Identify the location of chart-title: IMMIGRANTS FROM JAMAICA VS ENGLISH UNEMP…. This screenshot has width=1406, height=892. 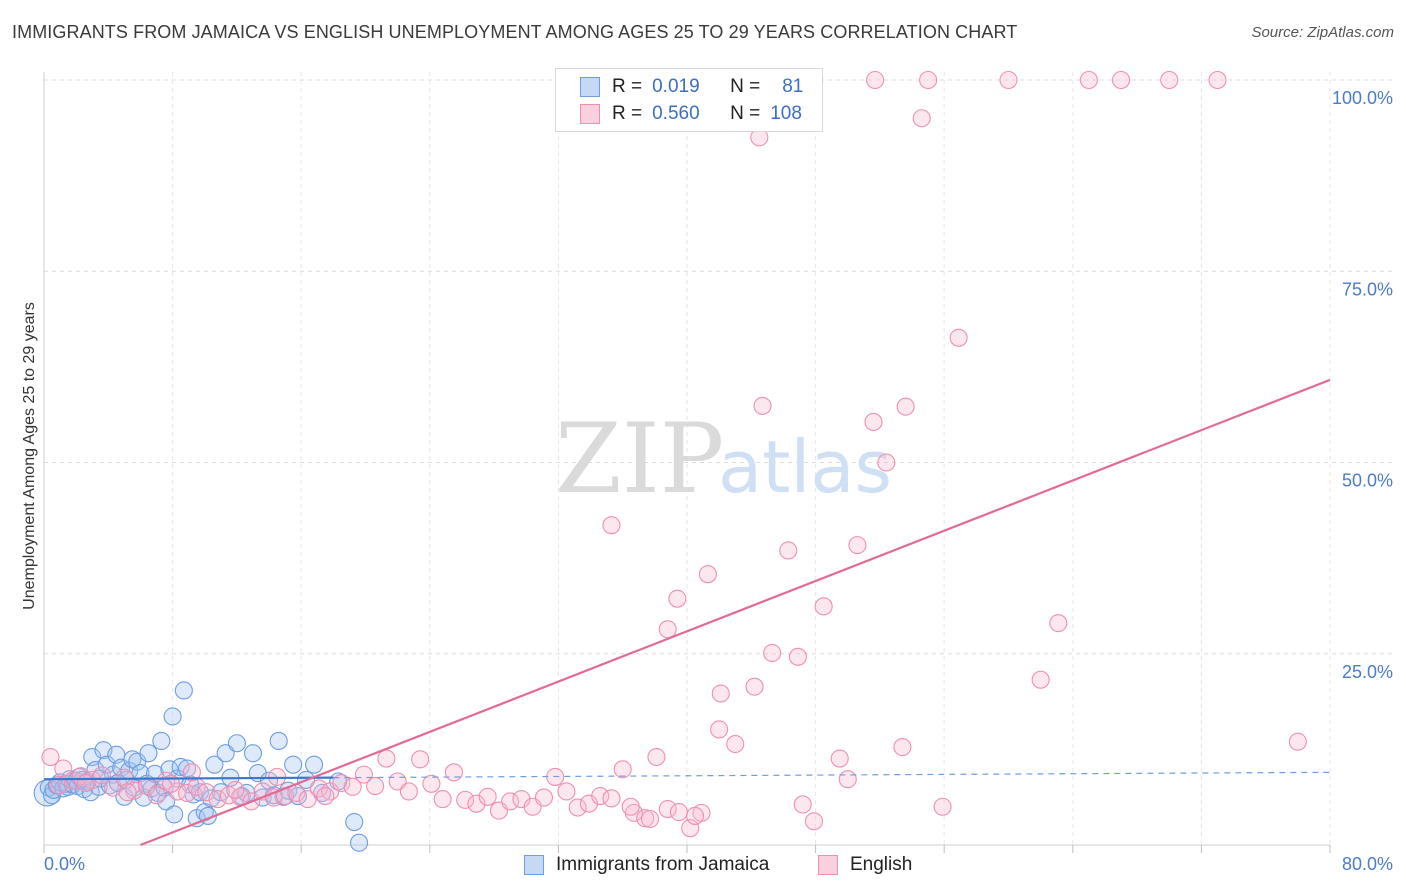
(515, 32).